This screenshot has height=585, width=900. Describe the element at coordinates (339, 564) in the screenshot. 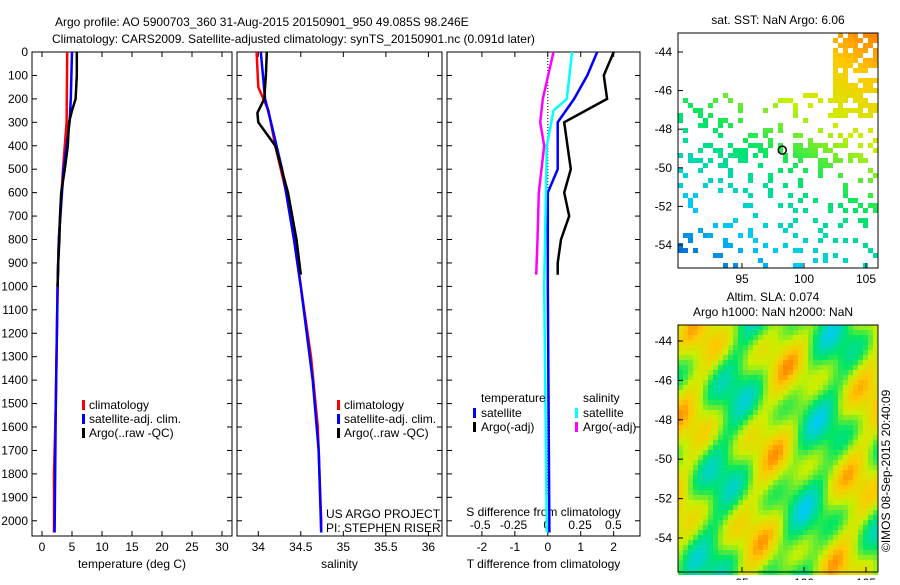

I see `x-axis-label: salinity` at that location.